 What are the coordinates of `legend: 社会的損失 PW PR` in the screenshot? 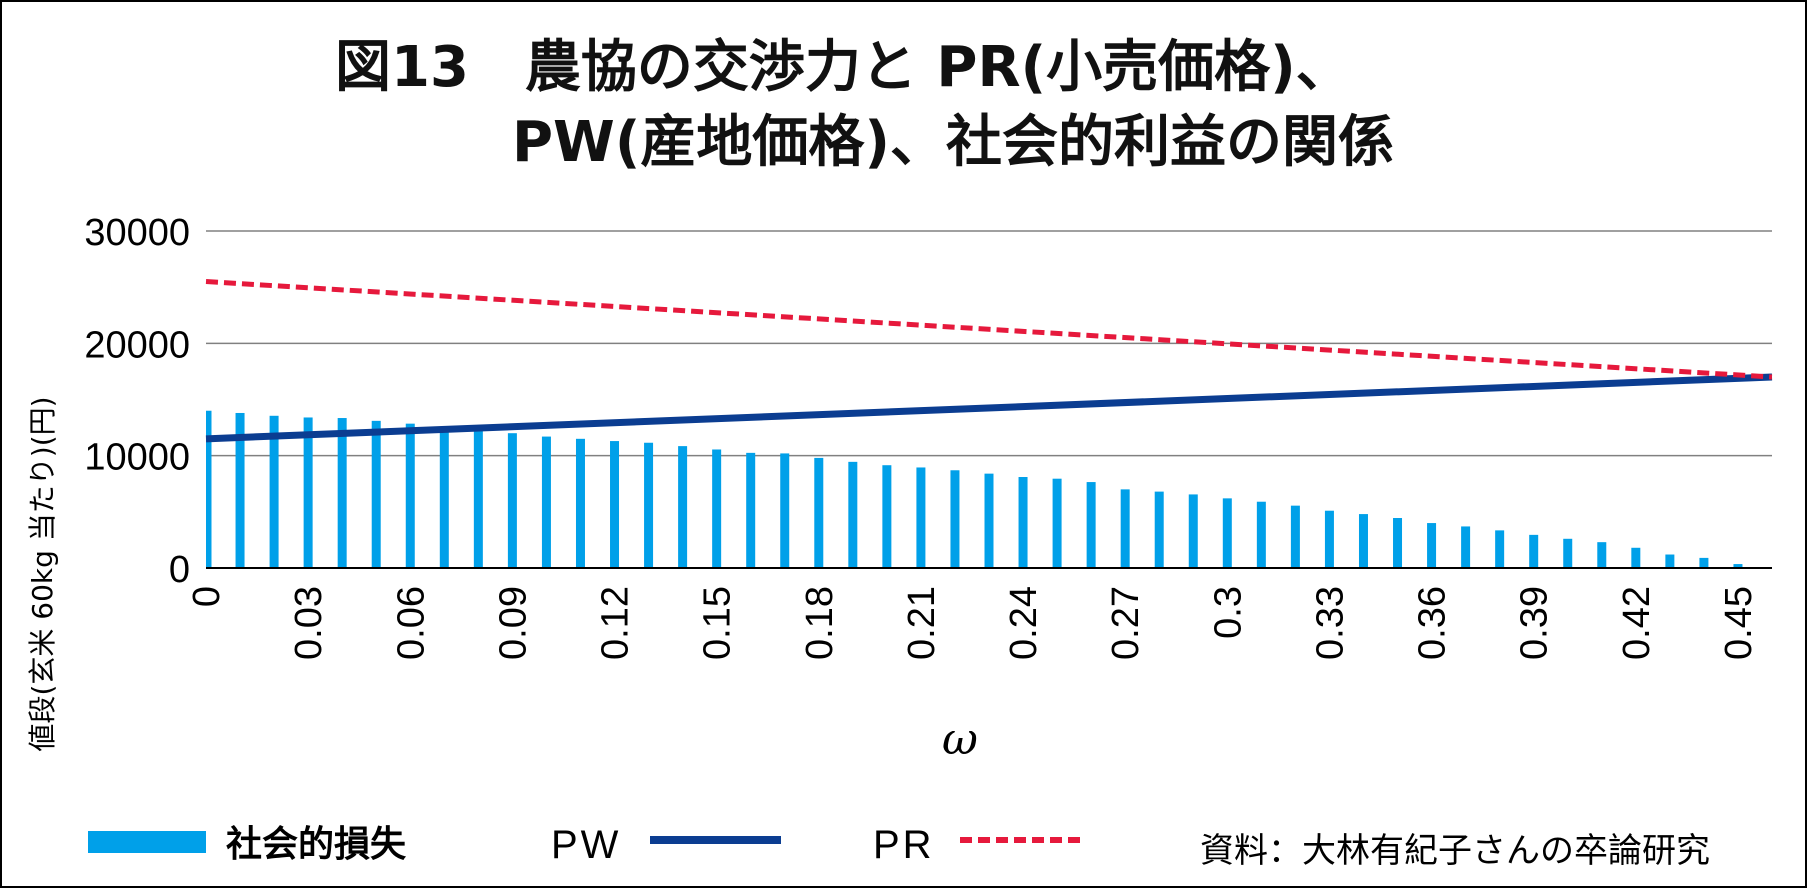 It's located at (587, 845).